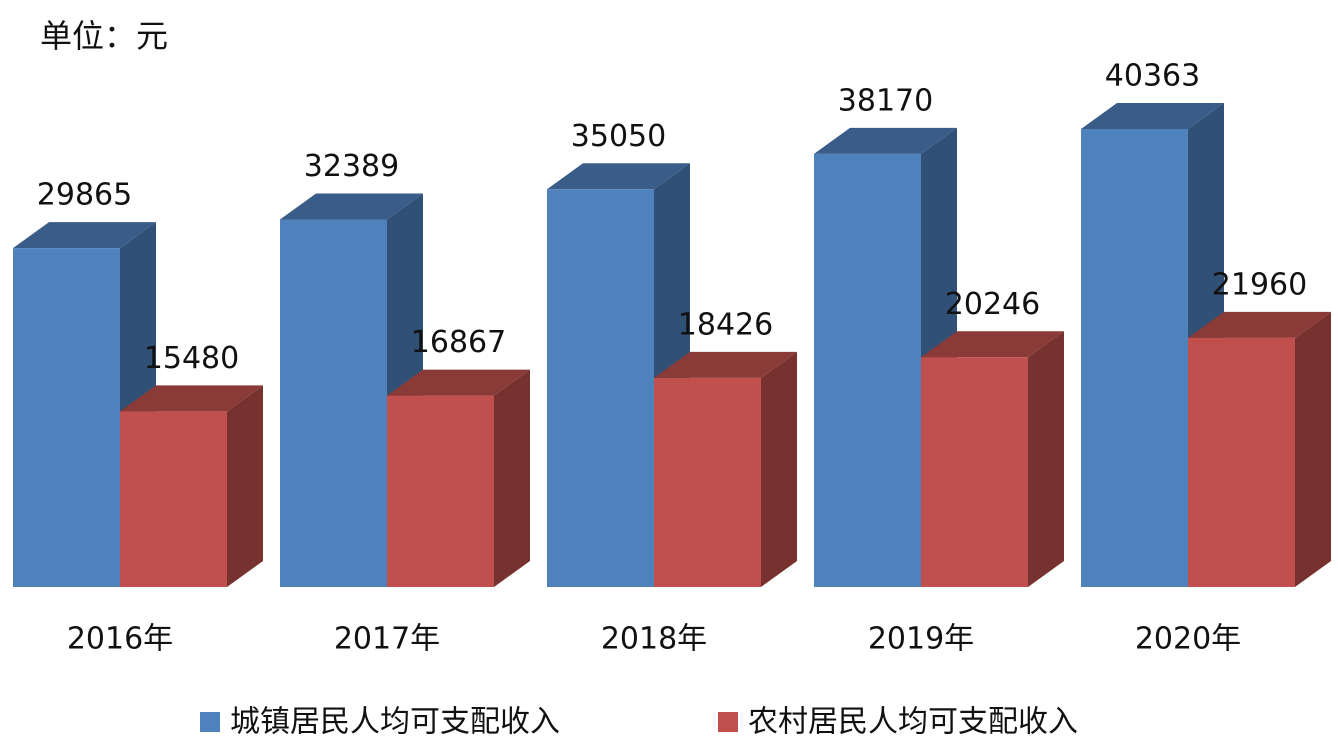 This screenshot has width=1338, height=748. Describe the element at coordinates (1259, 284) in the screenshot. I see `data-label: 21960` at that location.